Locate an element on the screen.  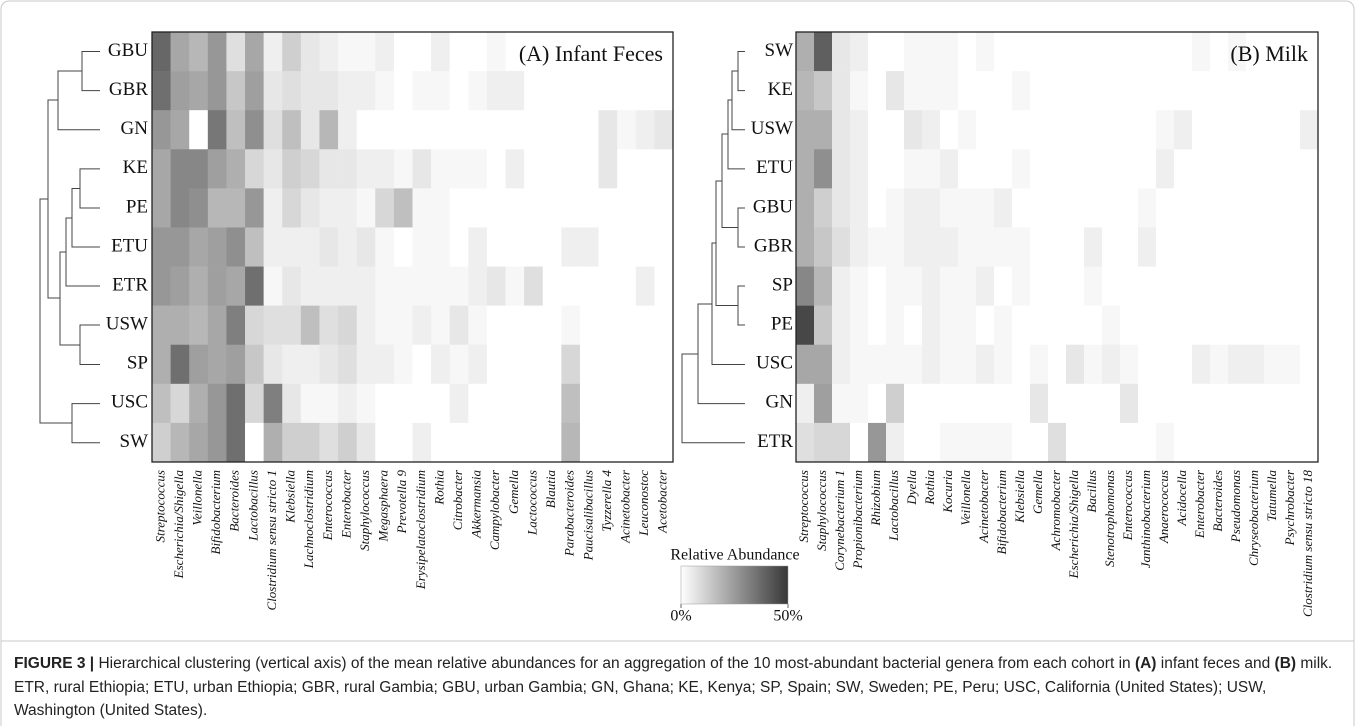
column-label: Escherichia/Shigella is located at coordinates (1073, 525).